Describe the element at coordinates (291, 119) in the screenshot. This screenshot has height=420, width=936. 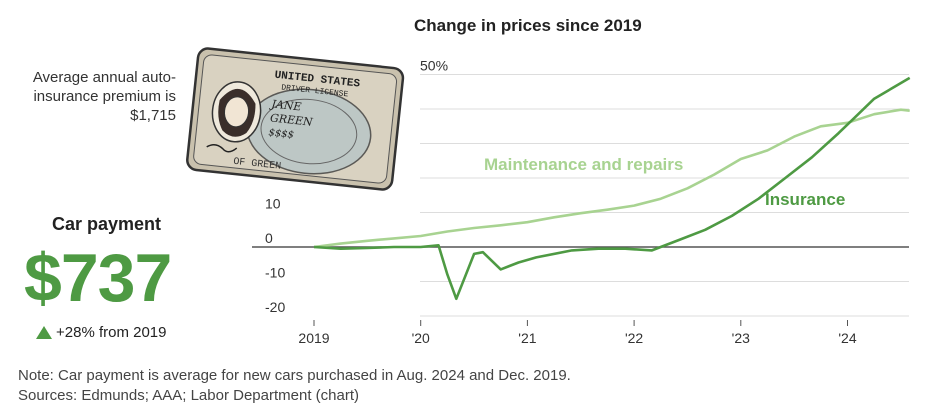
I see `license-last-name: GREEN` at that location.